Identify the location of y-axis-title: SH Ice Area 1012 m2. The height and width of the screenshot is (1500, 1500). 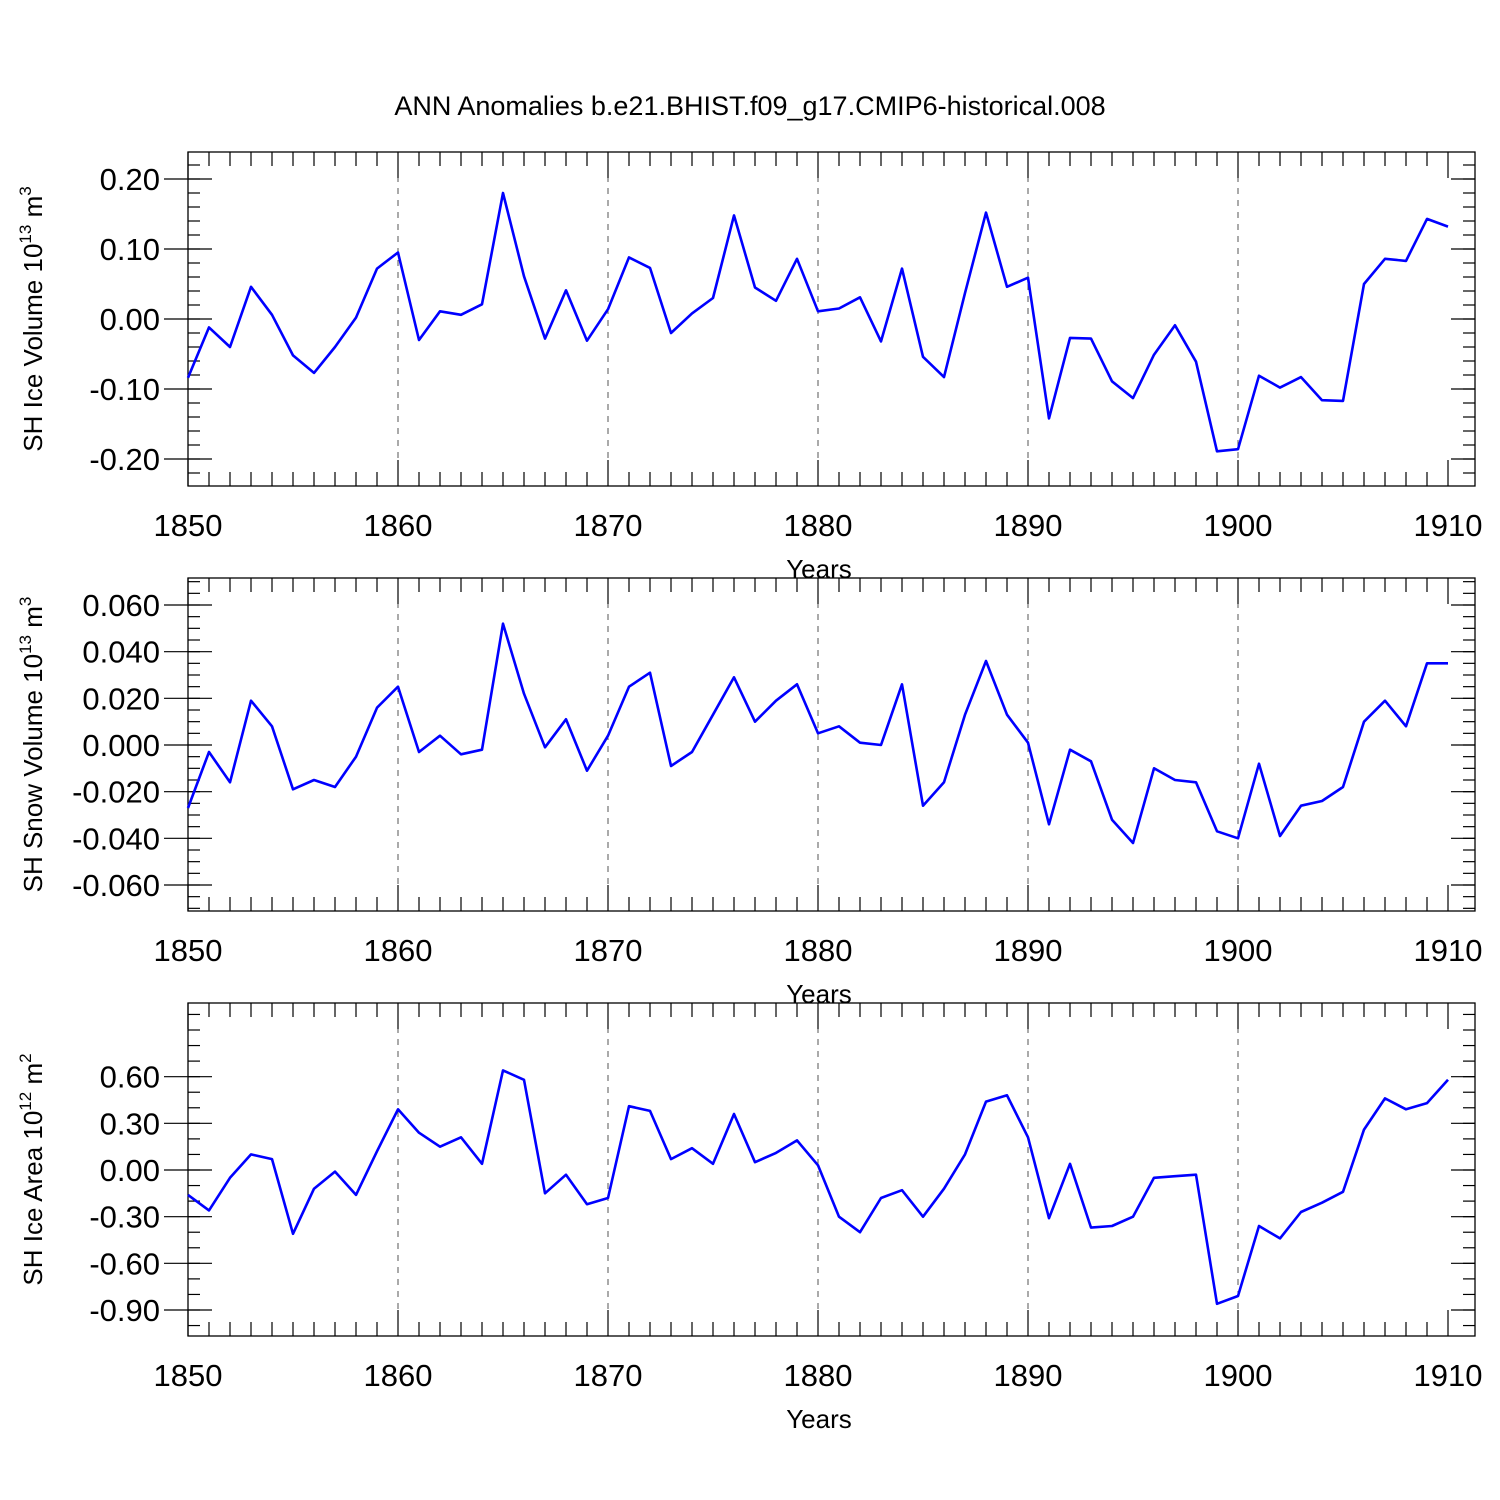
(32, 1169).